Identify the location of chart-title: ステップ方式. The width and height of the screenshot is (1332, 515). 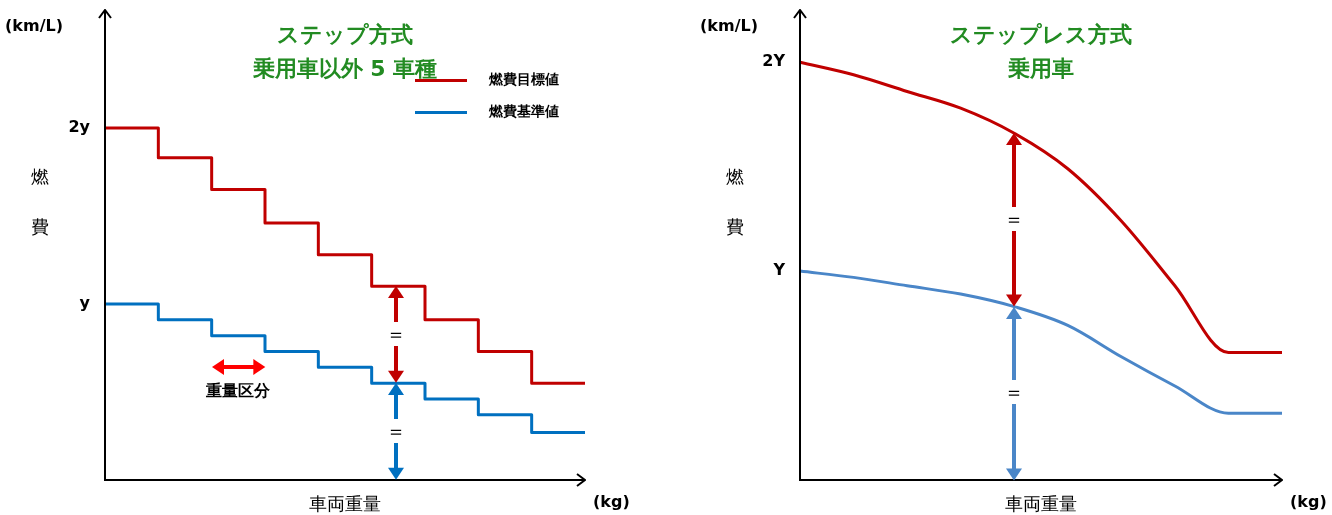
(345, 35).